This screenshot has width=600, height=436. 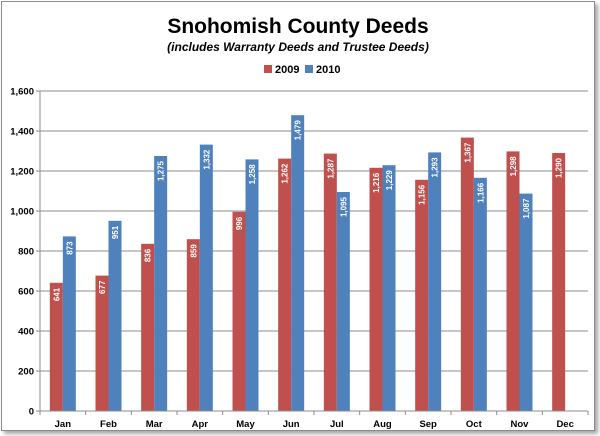 What do you see at coordinates (239, 311) in the screenshot?
I see `bar-2009-May` at bounding box center [239, 311].